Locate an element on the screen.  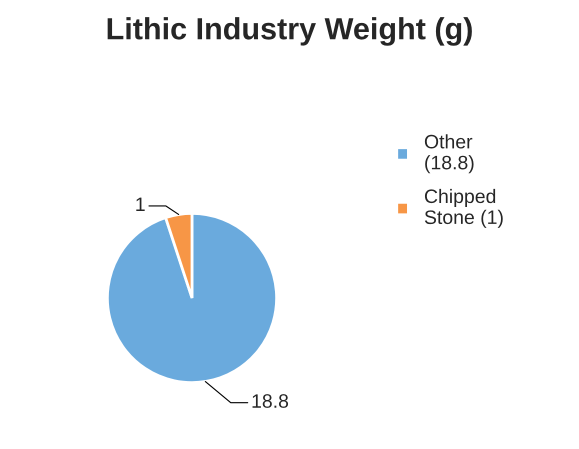
legend-label: Other (18.8) is located at coordinates (449, 154).